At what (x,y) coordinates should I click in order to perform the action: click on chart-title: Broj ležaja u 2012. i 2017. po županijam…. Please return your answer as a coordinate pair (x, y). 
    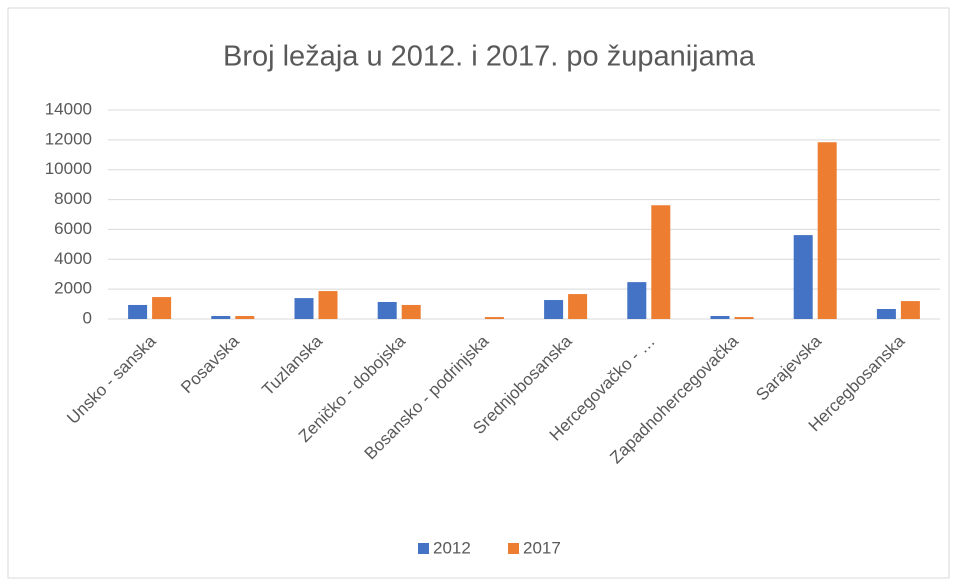
    Looking at the image, I should click on (489, 57).